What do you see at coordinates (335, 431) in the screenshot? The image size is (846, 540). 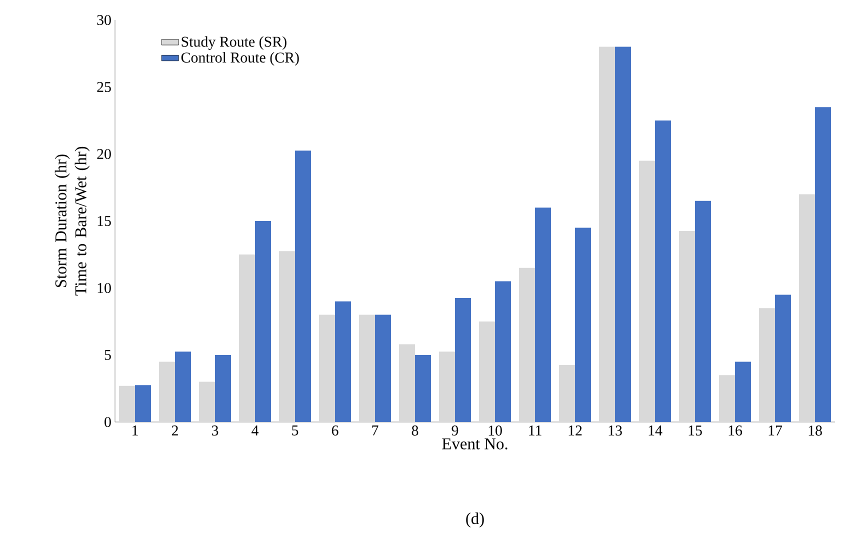 I see `x-tick-label: 6` at bounding box center [335, 431].